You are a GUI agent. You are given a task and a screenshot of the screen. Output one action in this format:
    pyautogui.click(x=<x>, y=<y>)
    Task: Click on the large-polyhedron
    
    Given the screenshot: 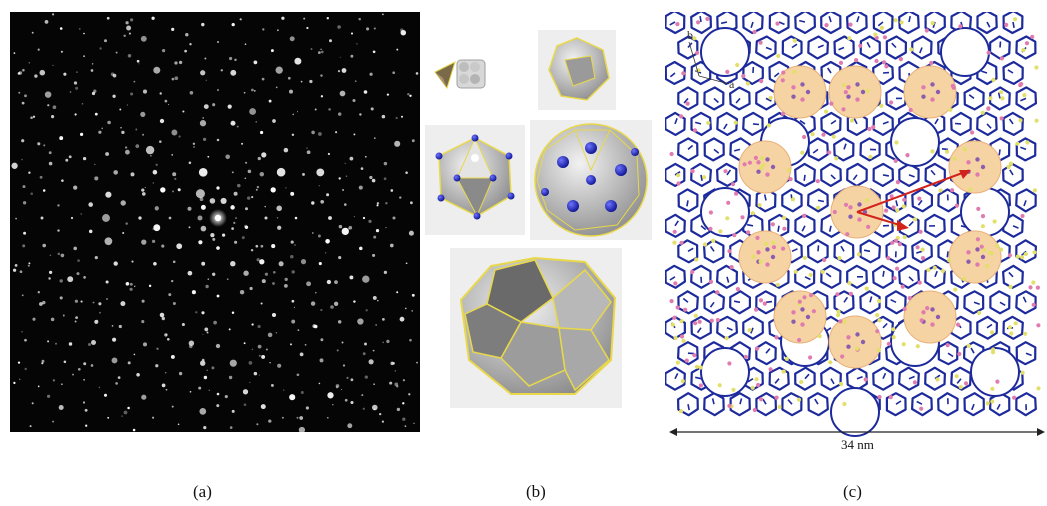 What is the action you would take?
    pyautogui.click(x=538, y=325)
    